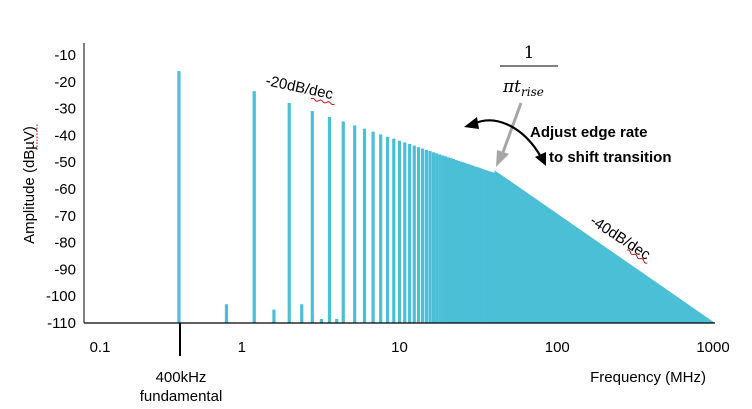  What do you see at coordinates (399, 347) in the screenshot?
I see `x-tick-label: 10` at bounding box center [399, 347].